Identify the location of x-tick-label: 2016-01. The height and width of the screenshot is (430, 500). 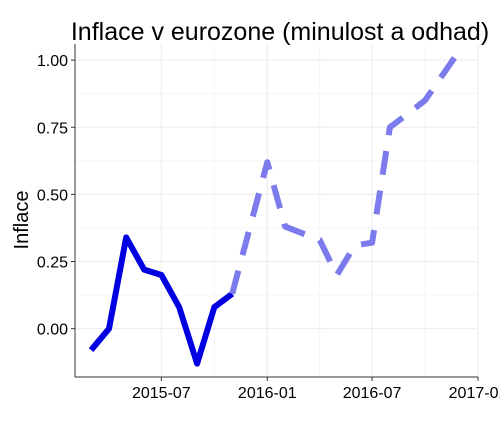
(267, 393).